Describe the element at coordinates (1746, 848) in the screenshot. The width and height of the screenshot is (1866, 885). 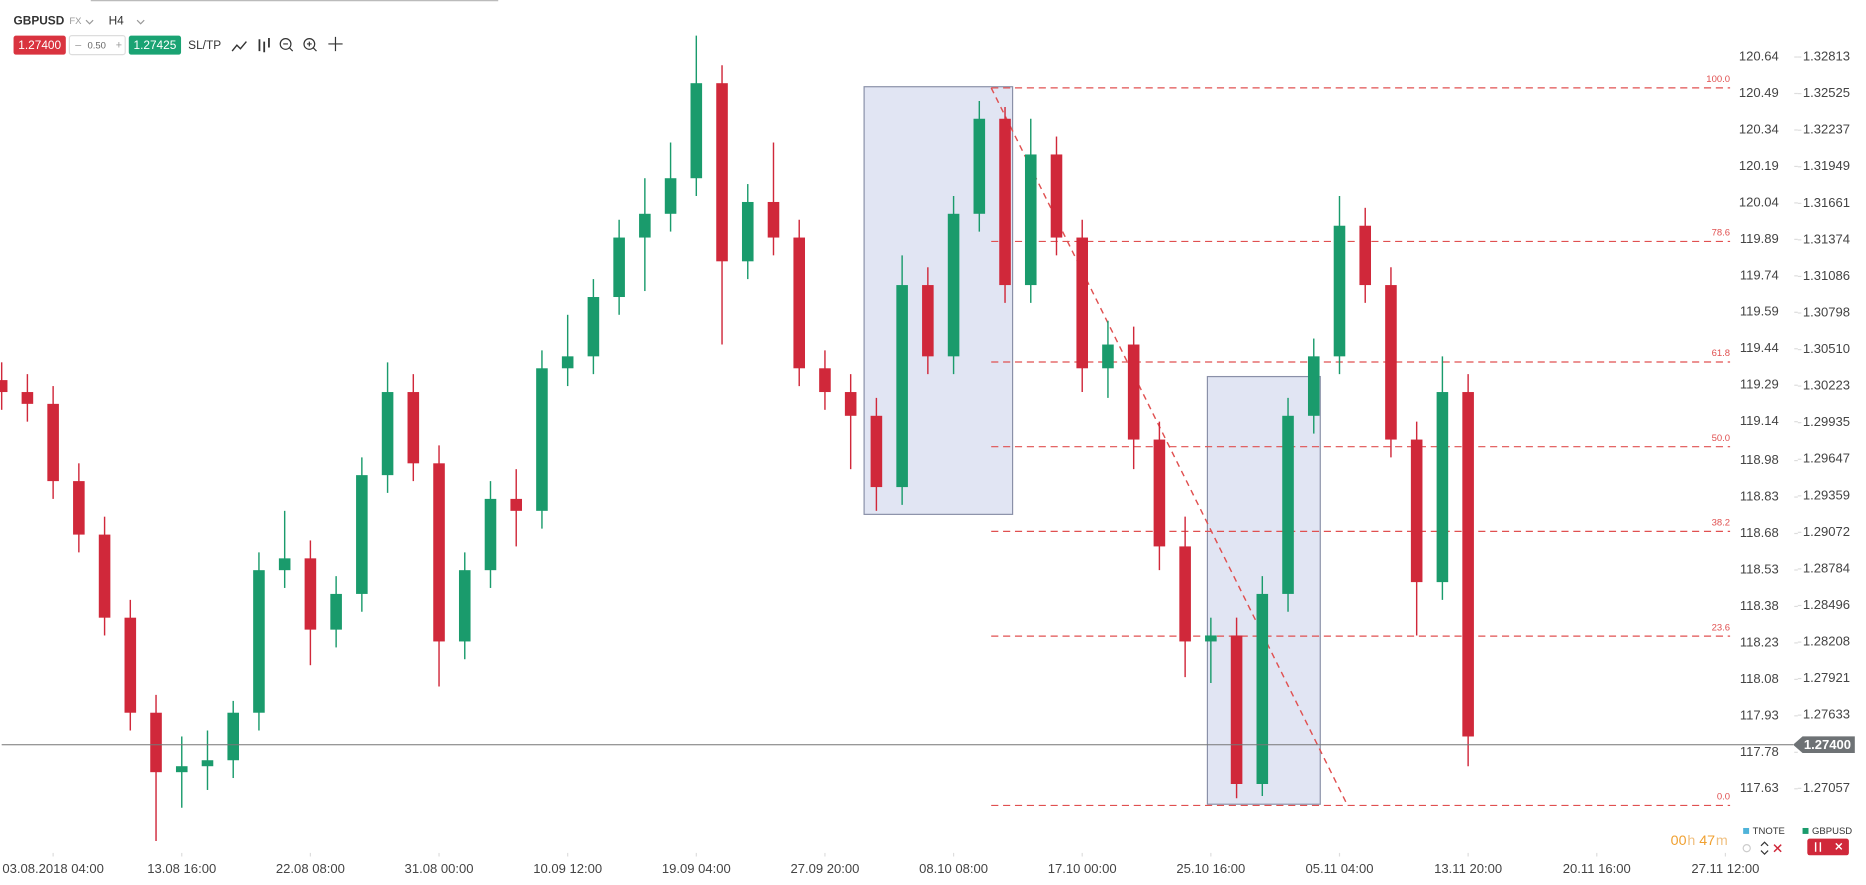
I see `visibility-icon` at that location.